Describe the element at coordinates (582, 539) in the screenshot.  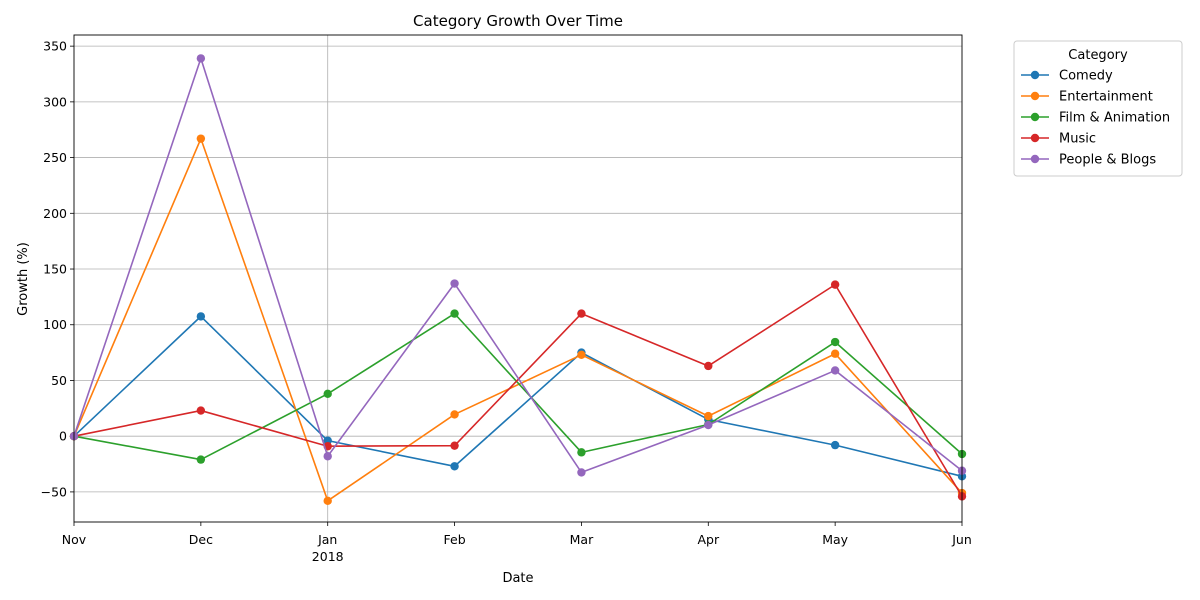
I see `x-tick-label: Mar` at that location.